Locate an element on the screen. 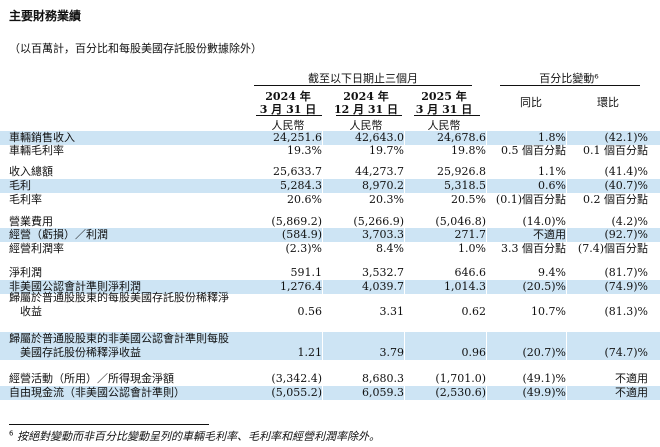 This screenshot has height=447, width=660. value-yoy: 10.7% is located at coordinates (548, 311).